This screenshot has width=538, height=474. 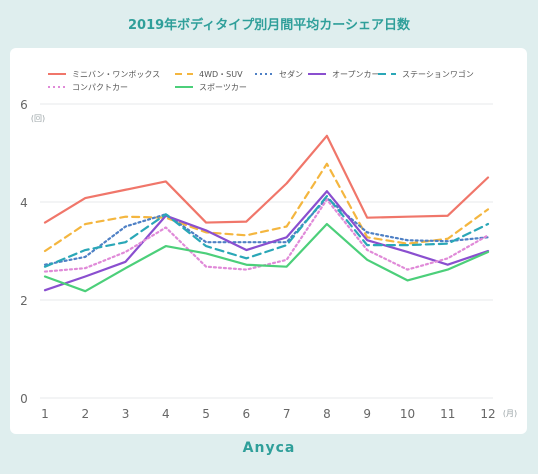 What do you see at coordinates (247, 414) in the screenshot?
I see `x-tick-label: 6` at bounding box center [247, 414].